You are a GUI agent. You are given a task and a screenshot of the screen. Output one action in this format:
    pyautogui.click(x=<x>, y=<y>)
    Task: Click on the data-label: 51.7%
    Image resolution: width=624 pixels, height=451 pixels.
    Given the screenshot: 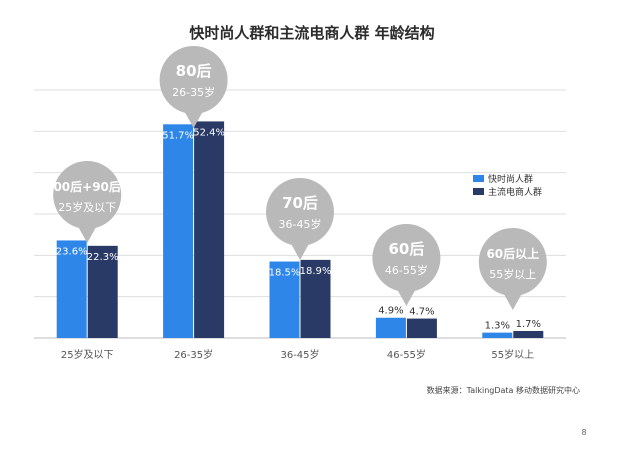 What is the action you would take?
    pyautogui.click(x=178, y=135)
    